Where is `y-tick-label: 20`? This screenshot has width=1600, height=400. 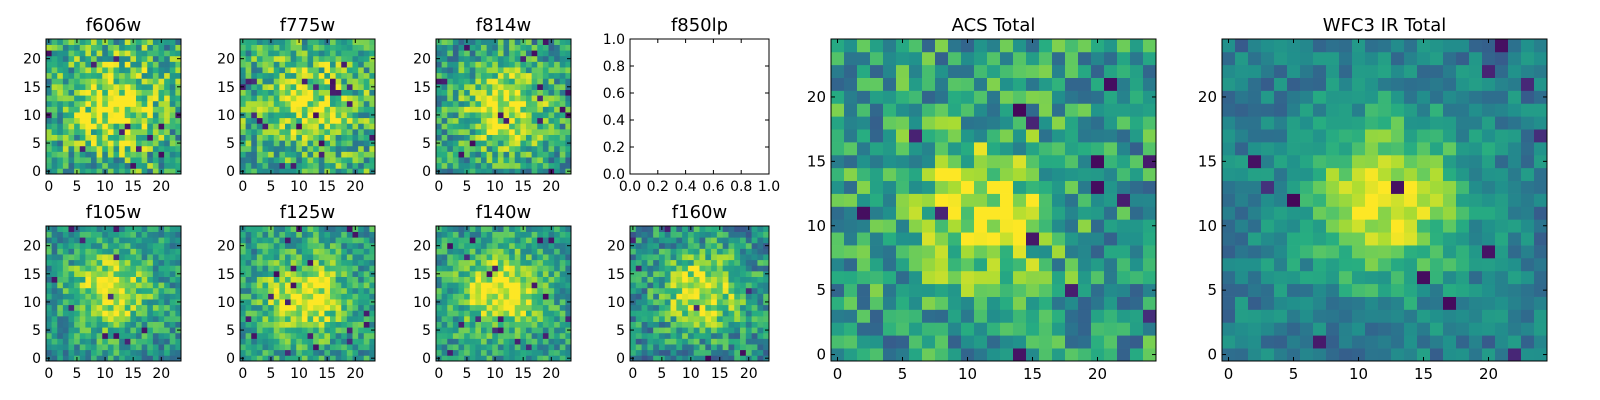
y-tick-label: 20 is located at coordinates (226, 60).